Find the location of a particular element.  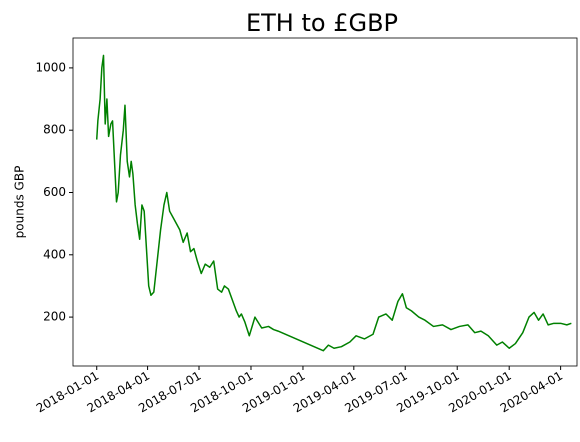

y-axis-label: pounds GBP is located at coordinates (20, 202).